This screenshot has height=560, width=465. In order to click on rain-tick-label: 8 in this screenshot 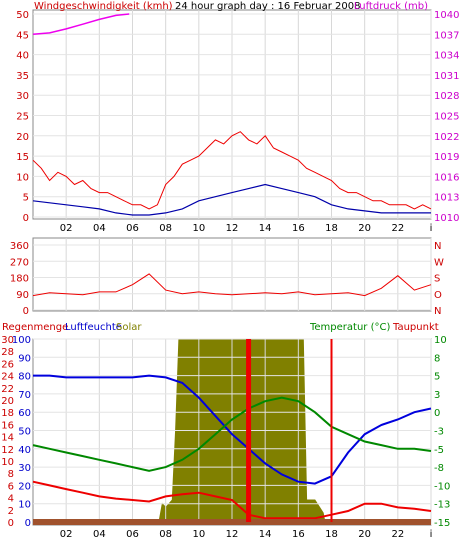, I will do `click(11, 474)`.